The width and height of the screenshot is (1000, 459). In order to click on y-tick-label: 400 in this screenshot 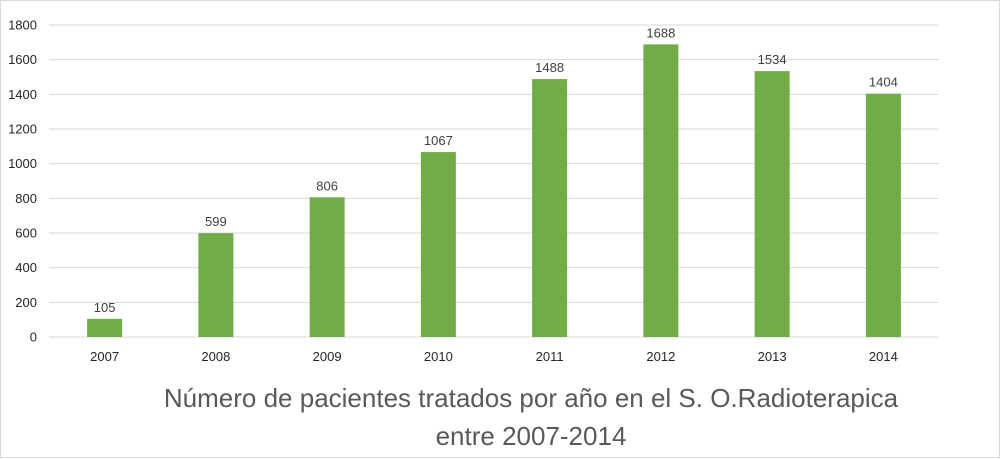, I will do `click(26, 267)`.